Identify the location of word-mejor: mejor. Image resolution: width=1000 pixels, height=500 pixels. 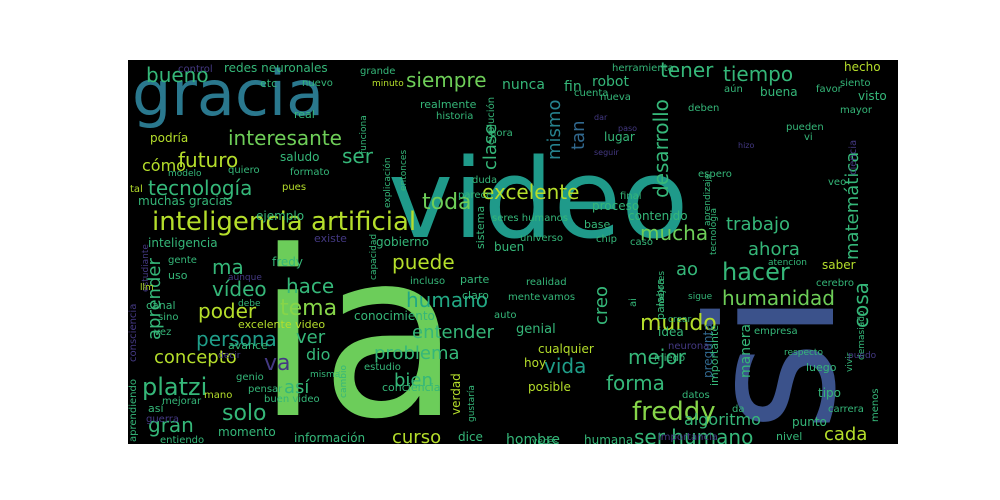
(657, 357).